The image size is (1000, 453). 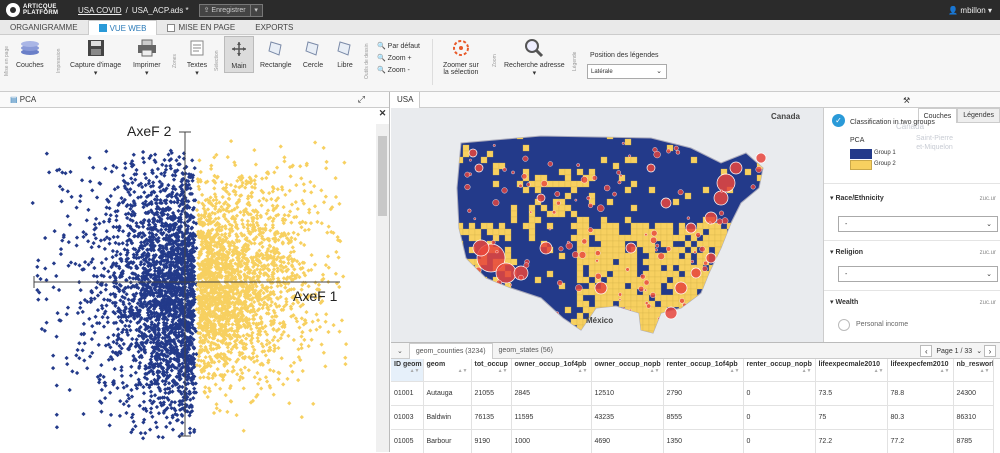 I want to click on search-address-button: Recherche adresse ▾, so click(x=534, y=57).